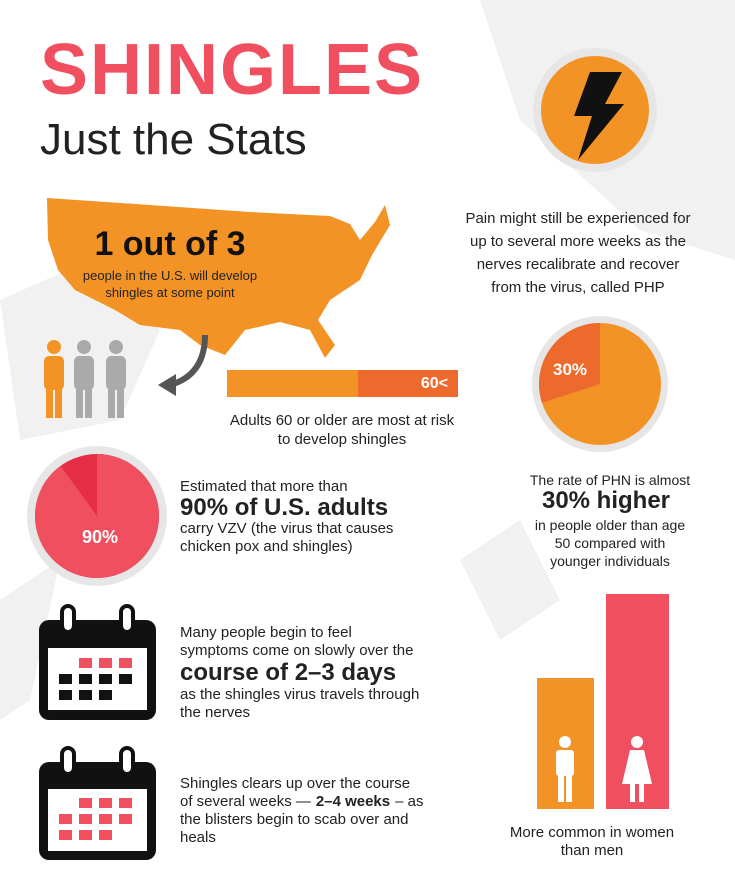 This screenshot has height=892, width=735. I want to click on vzv-highlight: 90% of U.S. adults, so click(284, 507).